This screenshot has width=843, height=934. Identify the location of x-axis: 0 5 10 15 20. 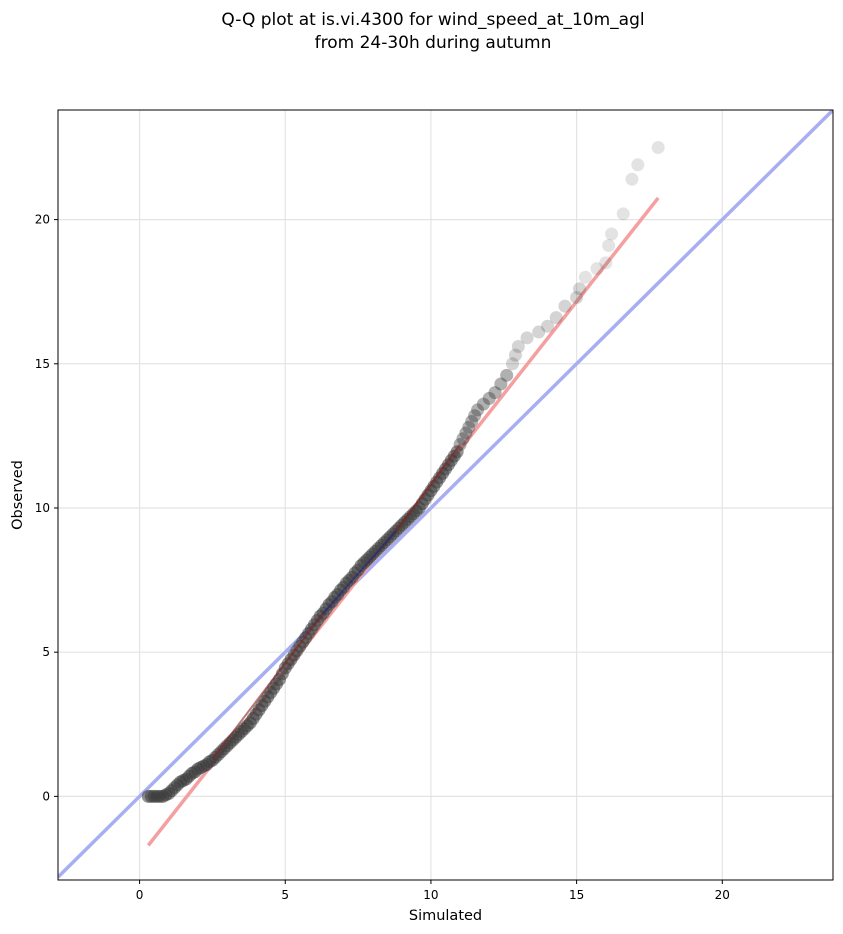
(433, 891).